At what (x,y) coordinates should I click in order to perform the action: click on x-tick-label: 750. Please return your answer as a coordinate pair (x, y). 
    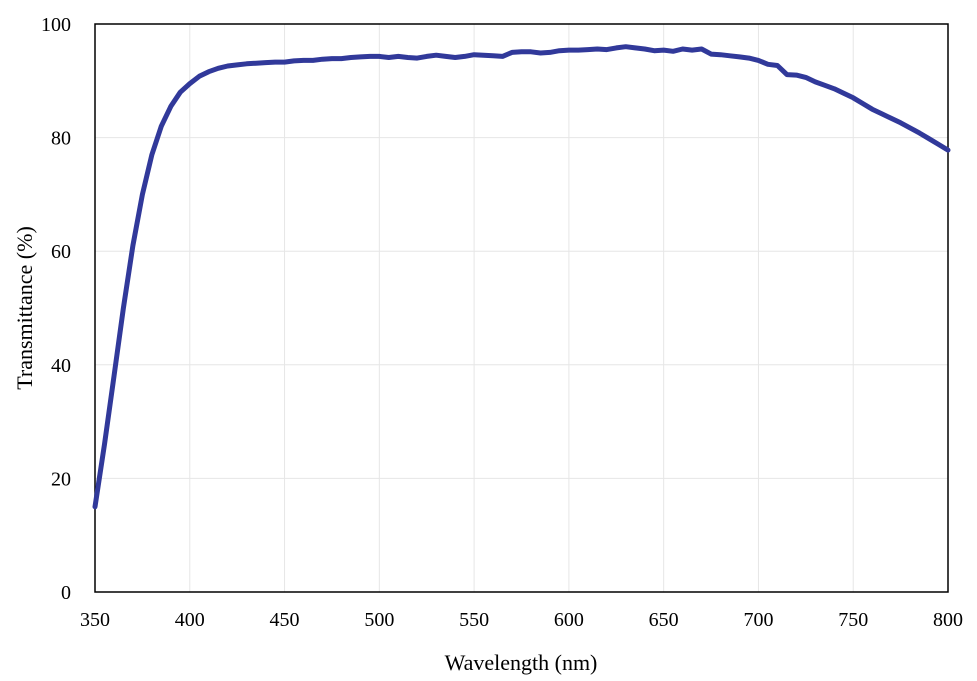
    Looking at the image, I should click on (853, 620).